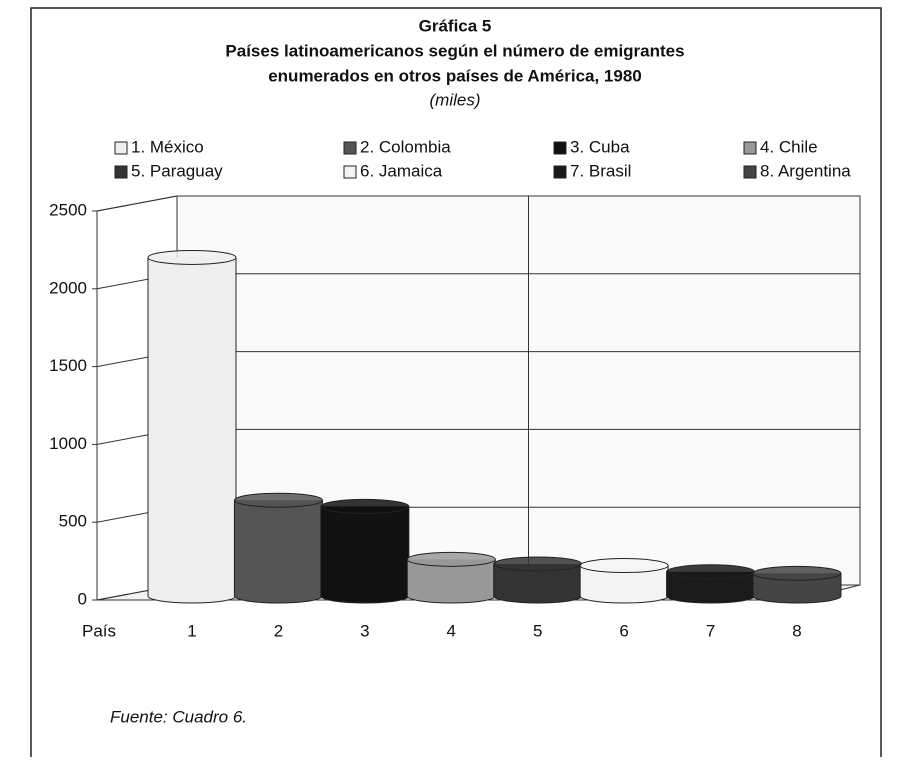 The height and width of the screenshot is (762, 897). I want to click on y-tick-label: 1500, so click(68, 365).